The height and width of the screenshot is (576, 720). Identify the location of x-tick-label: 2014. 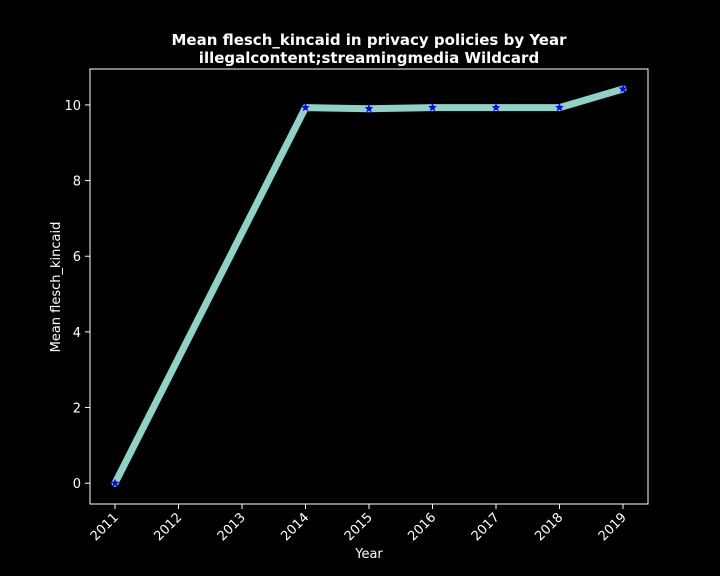
(295, 527).